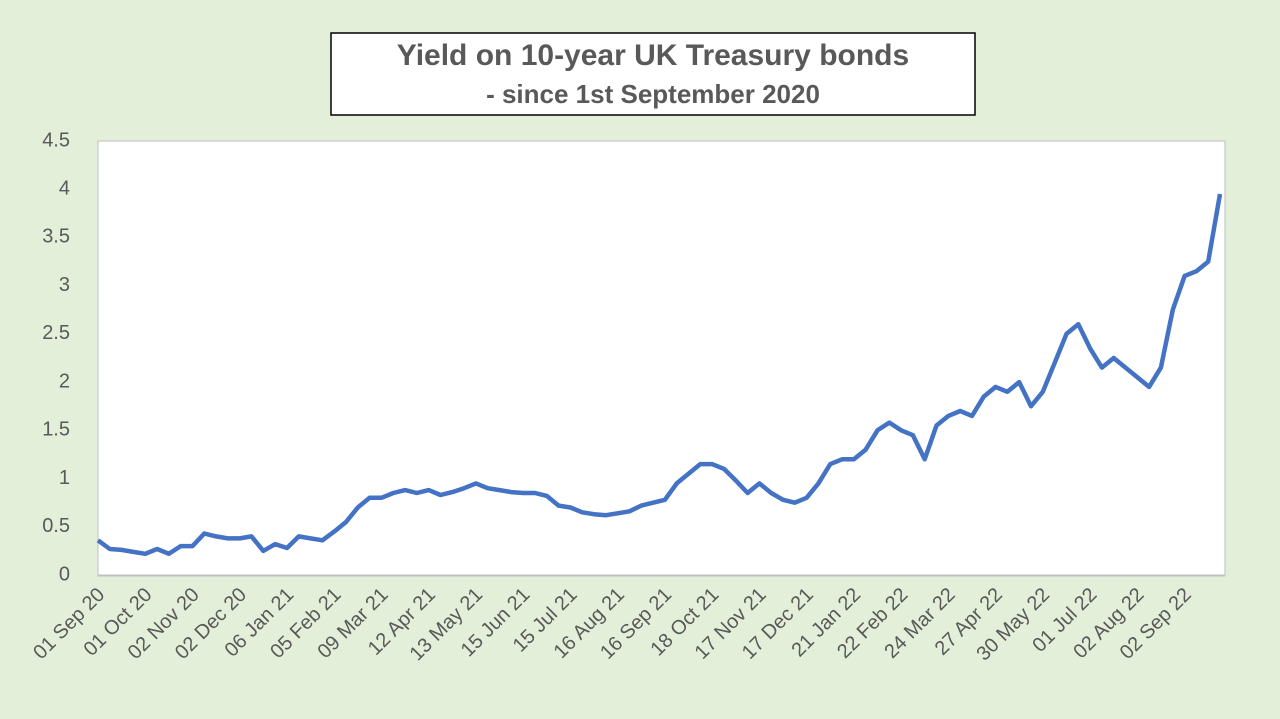  What do you see at coordinates (653, 74) in the screenshot?
I see `title-box` at bounding box center [653, 74].